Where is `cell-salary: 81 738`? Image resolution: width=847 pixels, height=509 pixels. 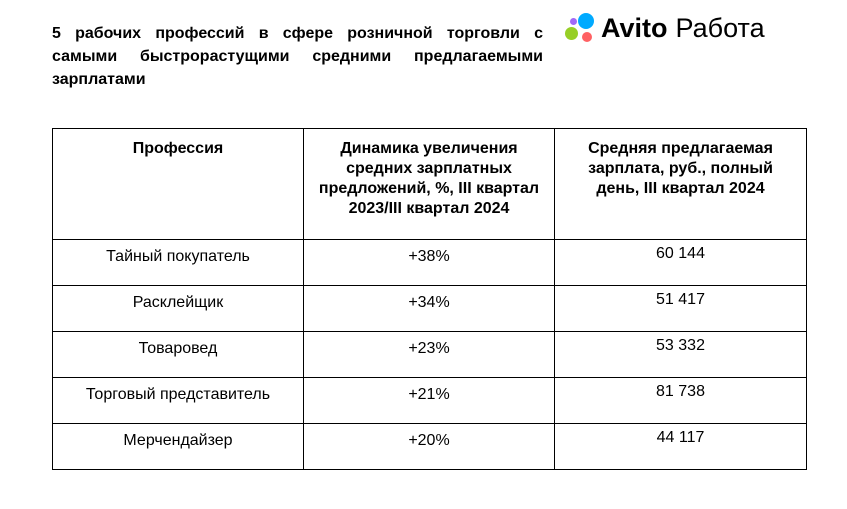 cell-salary: 81 738 is located at coordinates (680, 400).